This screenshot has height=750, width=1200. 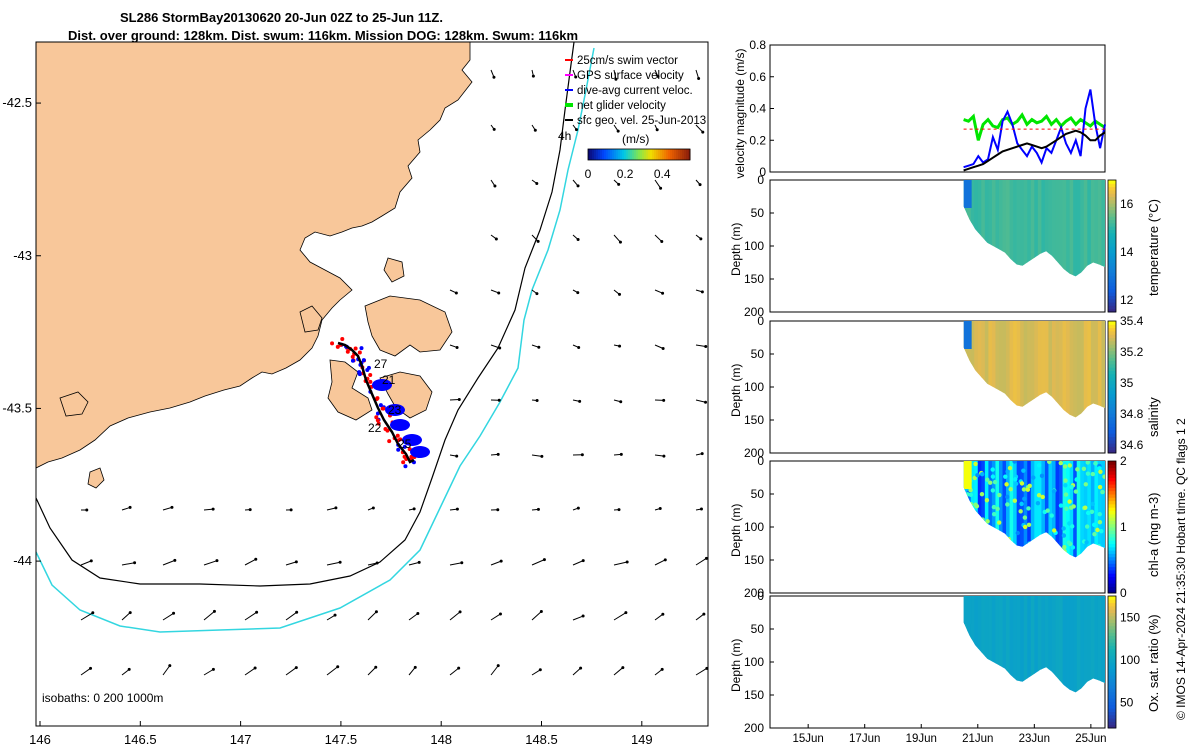 I want to click on depth-tick-label: 150, so click(x=754, y=420).